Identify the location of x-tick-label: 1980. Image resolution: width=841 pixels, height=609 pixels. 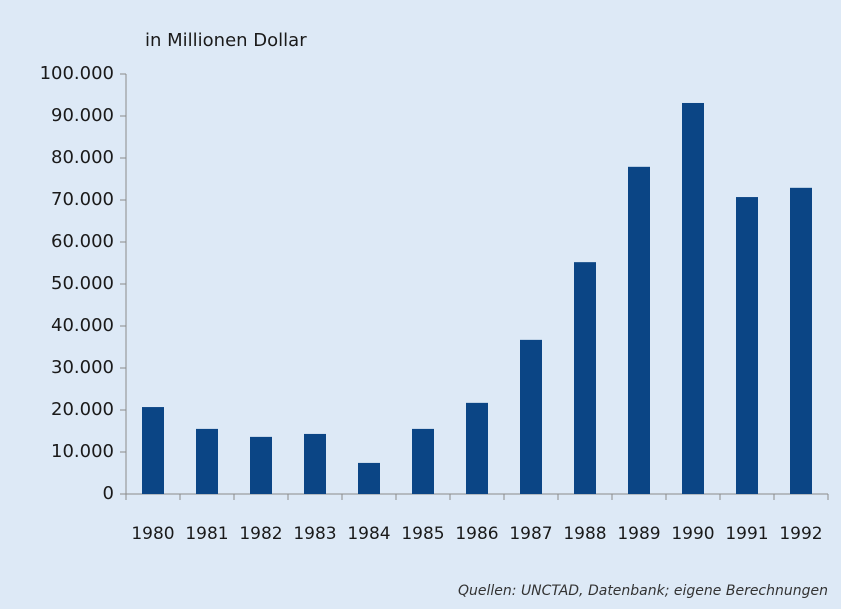
(152, 534).